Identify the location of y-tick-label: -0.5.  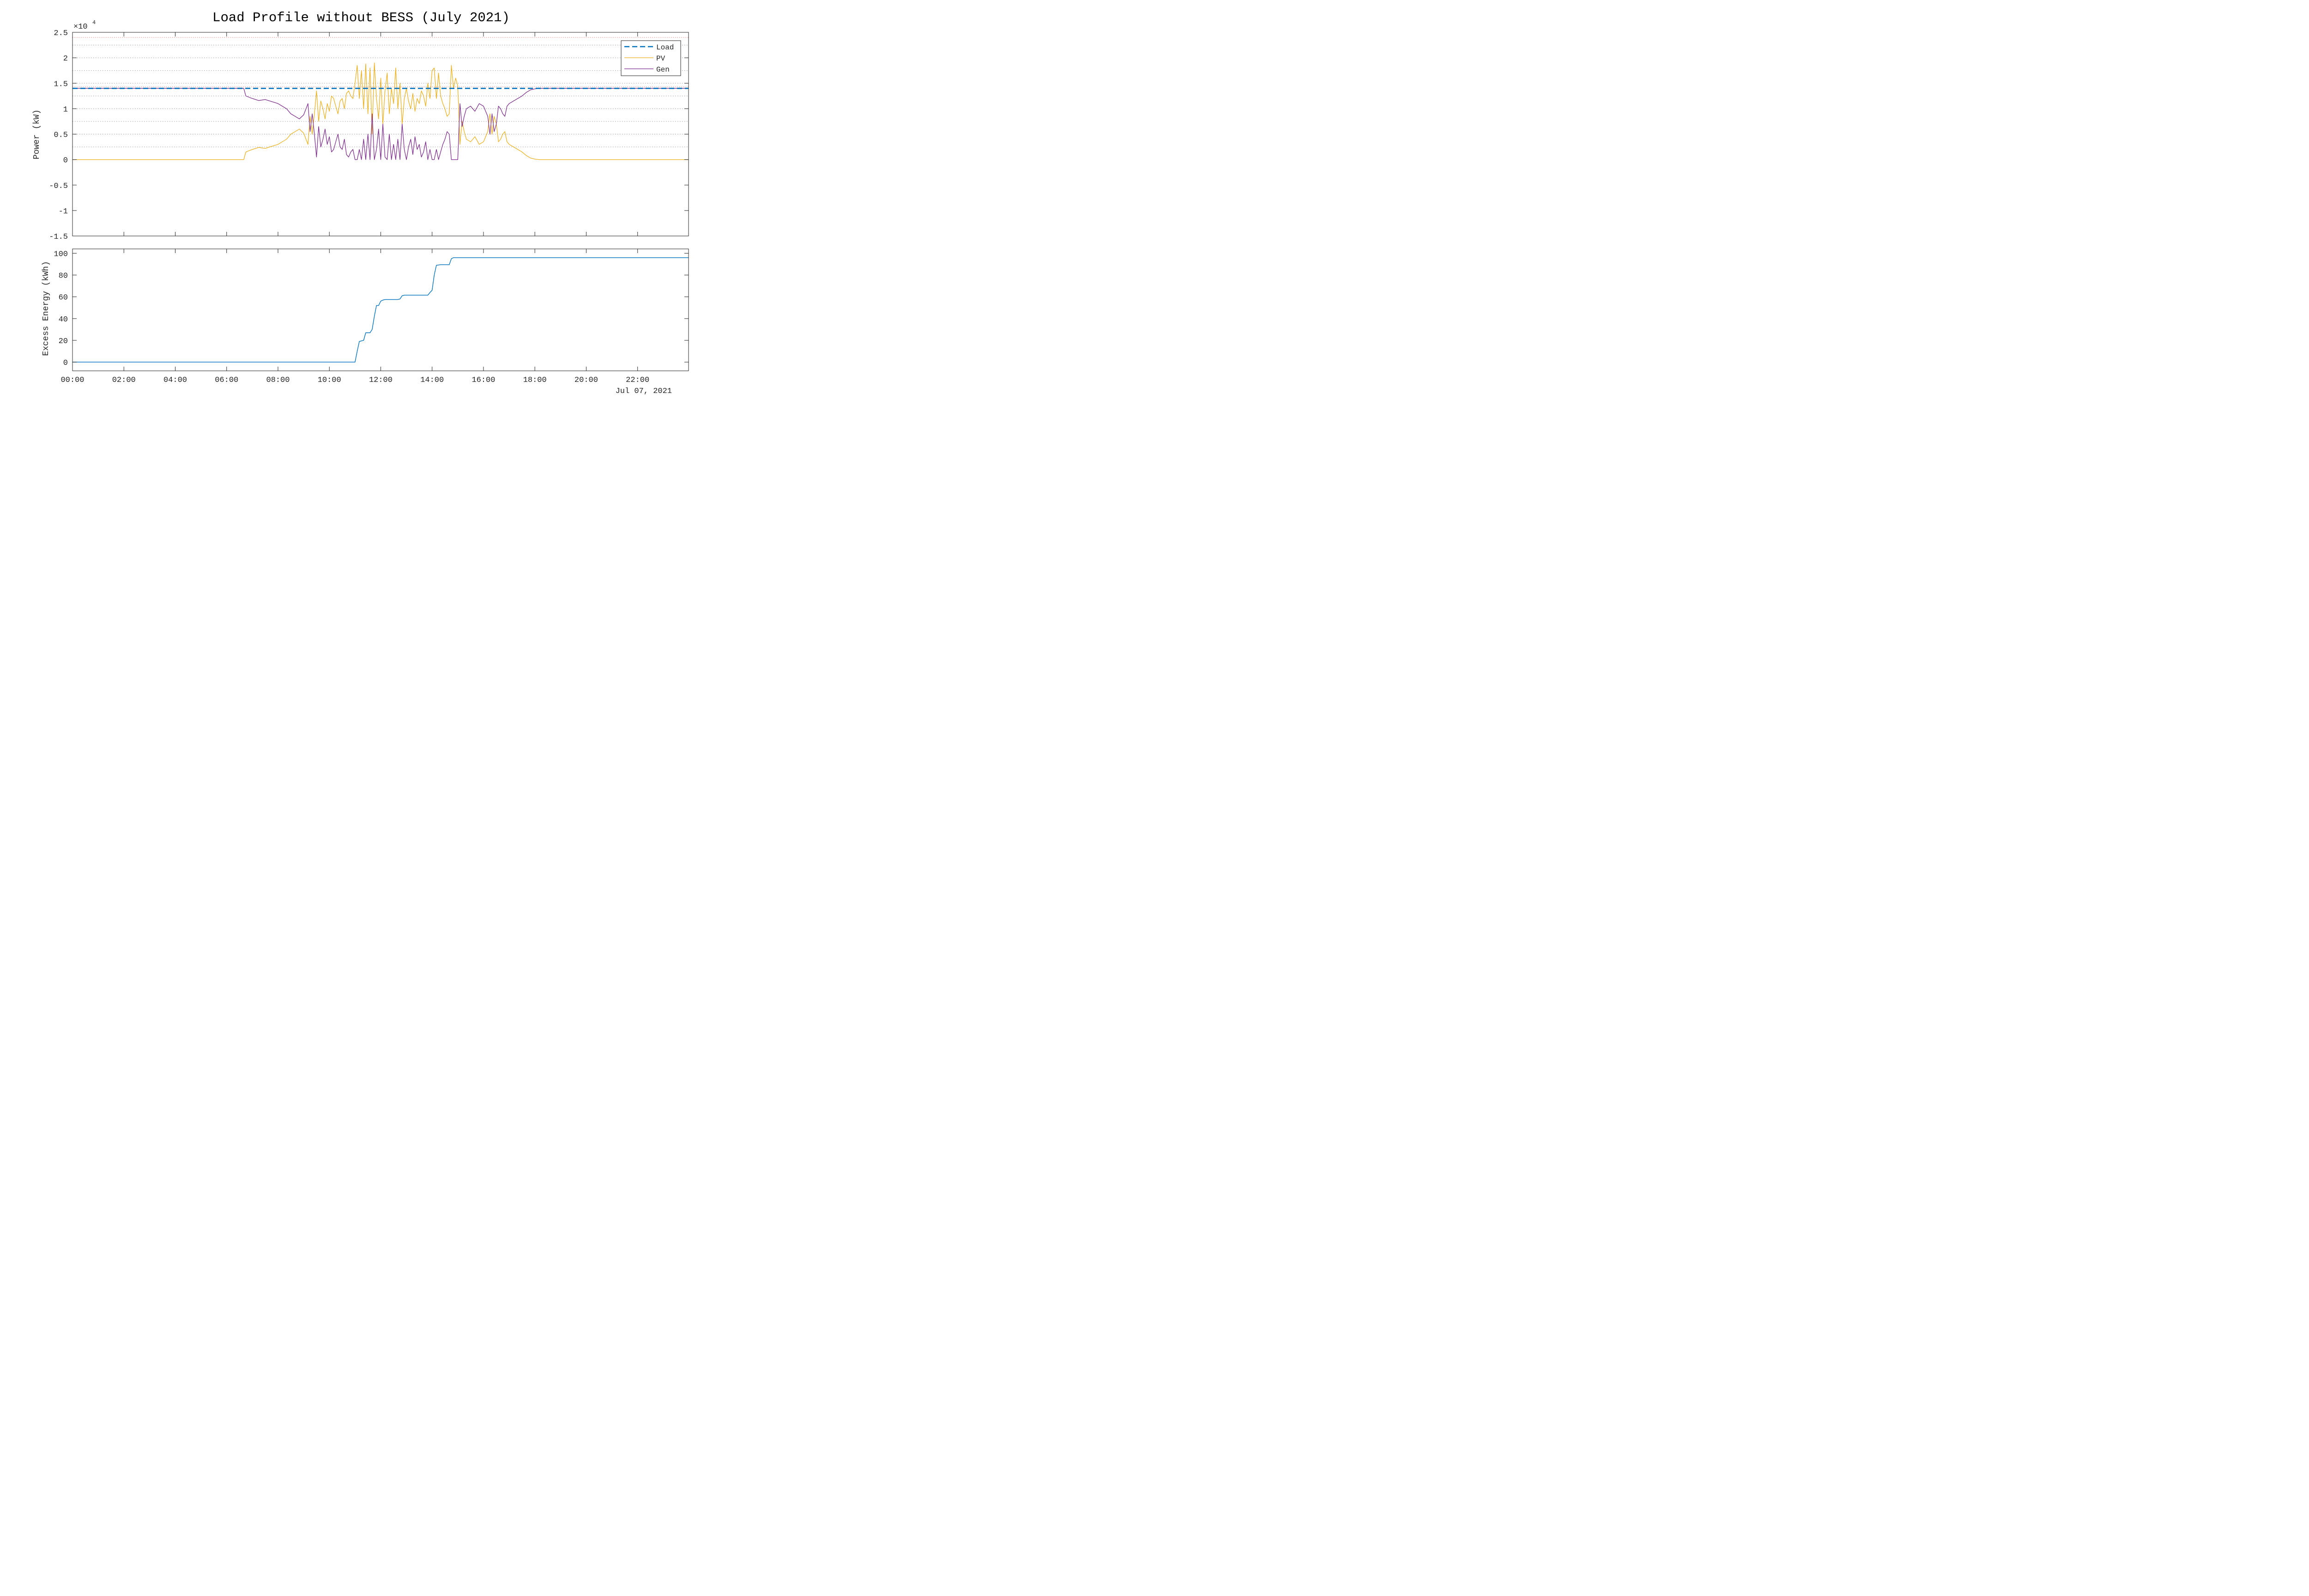
(59, 186).